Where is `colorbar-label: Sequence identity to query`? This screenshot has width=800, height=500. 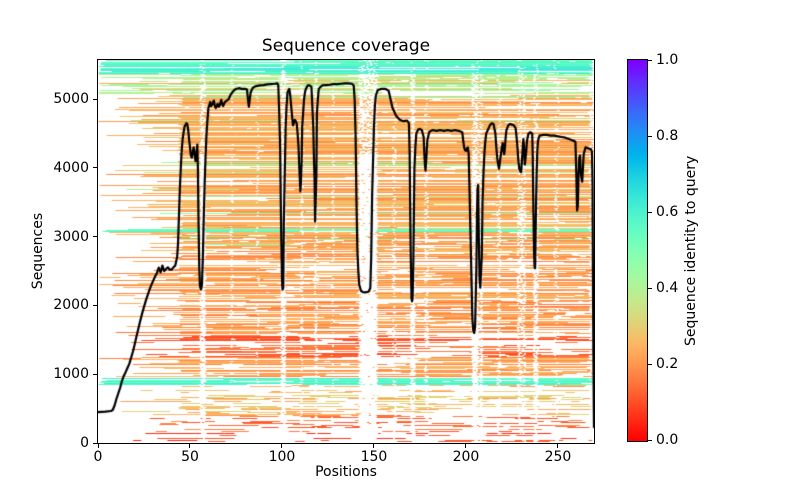 colorbar-label: Sequence identity to query is located at coordinates (691, 250).